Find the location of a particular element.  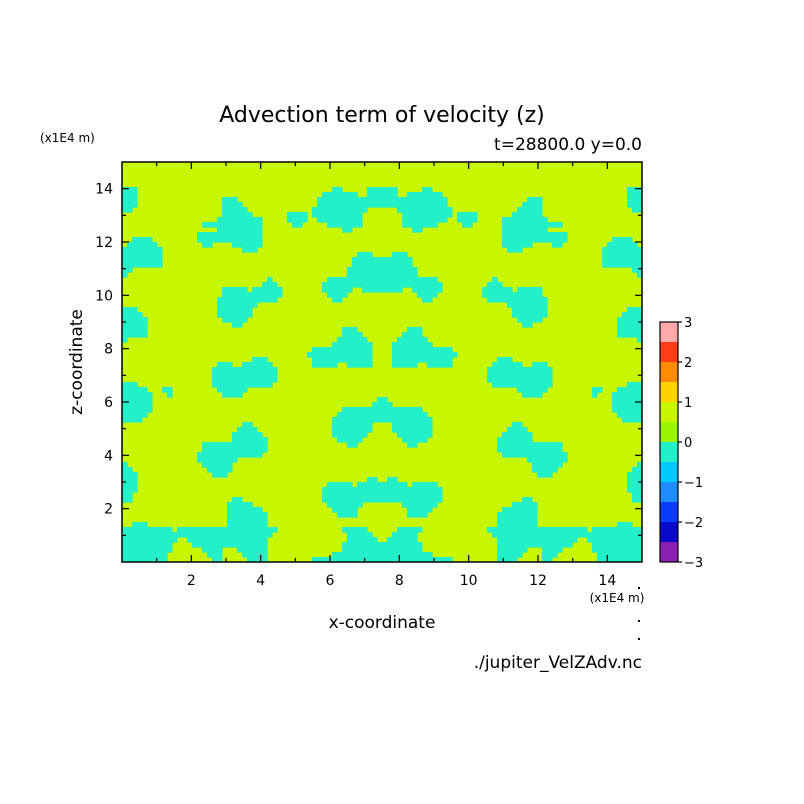

x-tick-label: 6 is located at coordinates (330, 581).